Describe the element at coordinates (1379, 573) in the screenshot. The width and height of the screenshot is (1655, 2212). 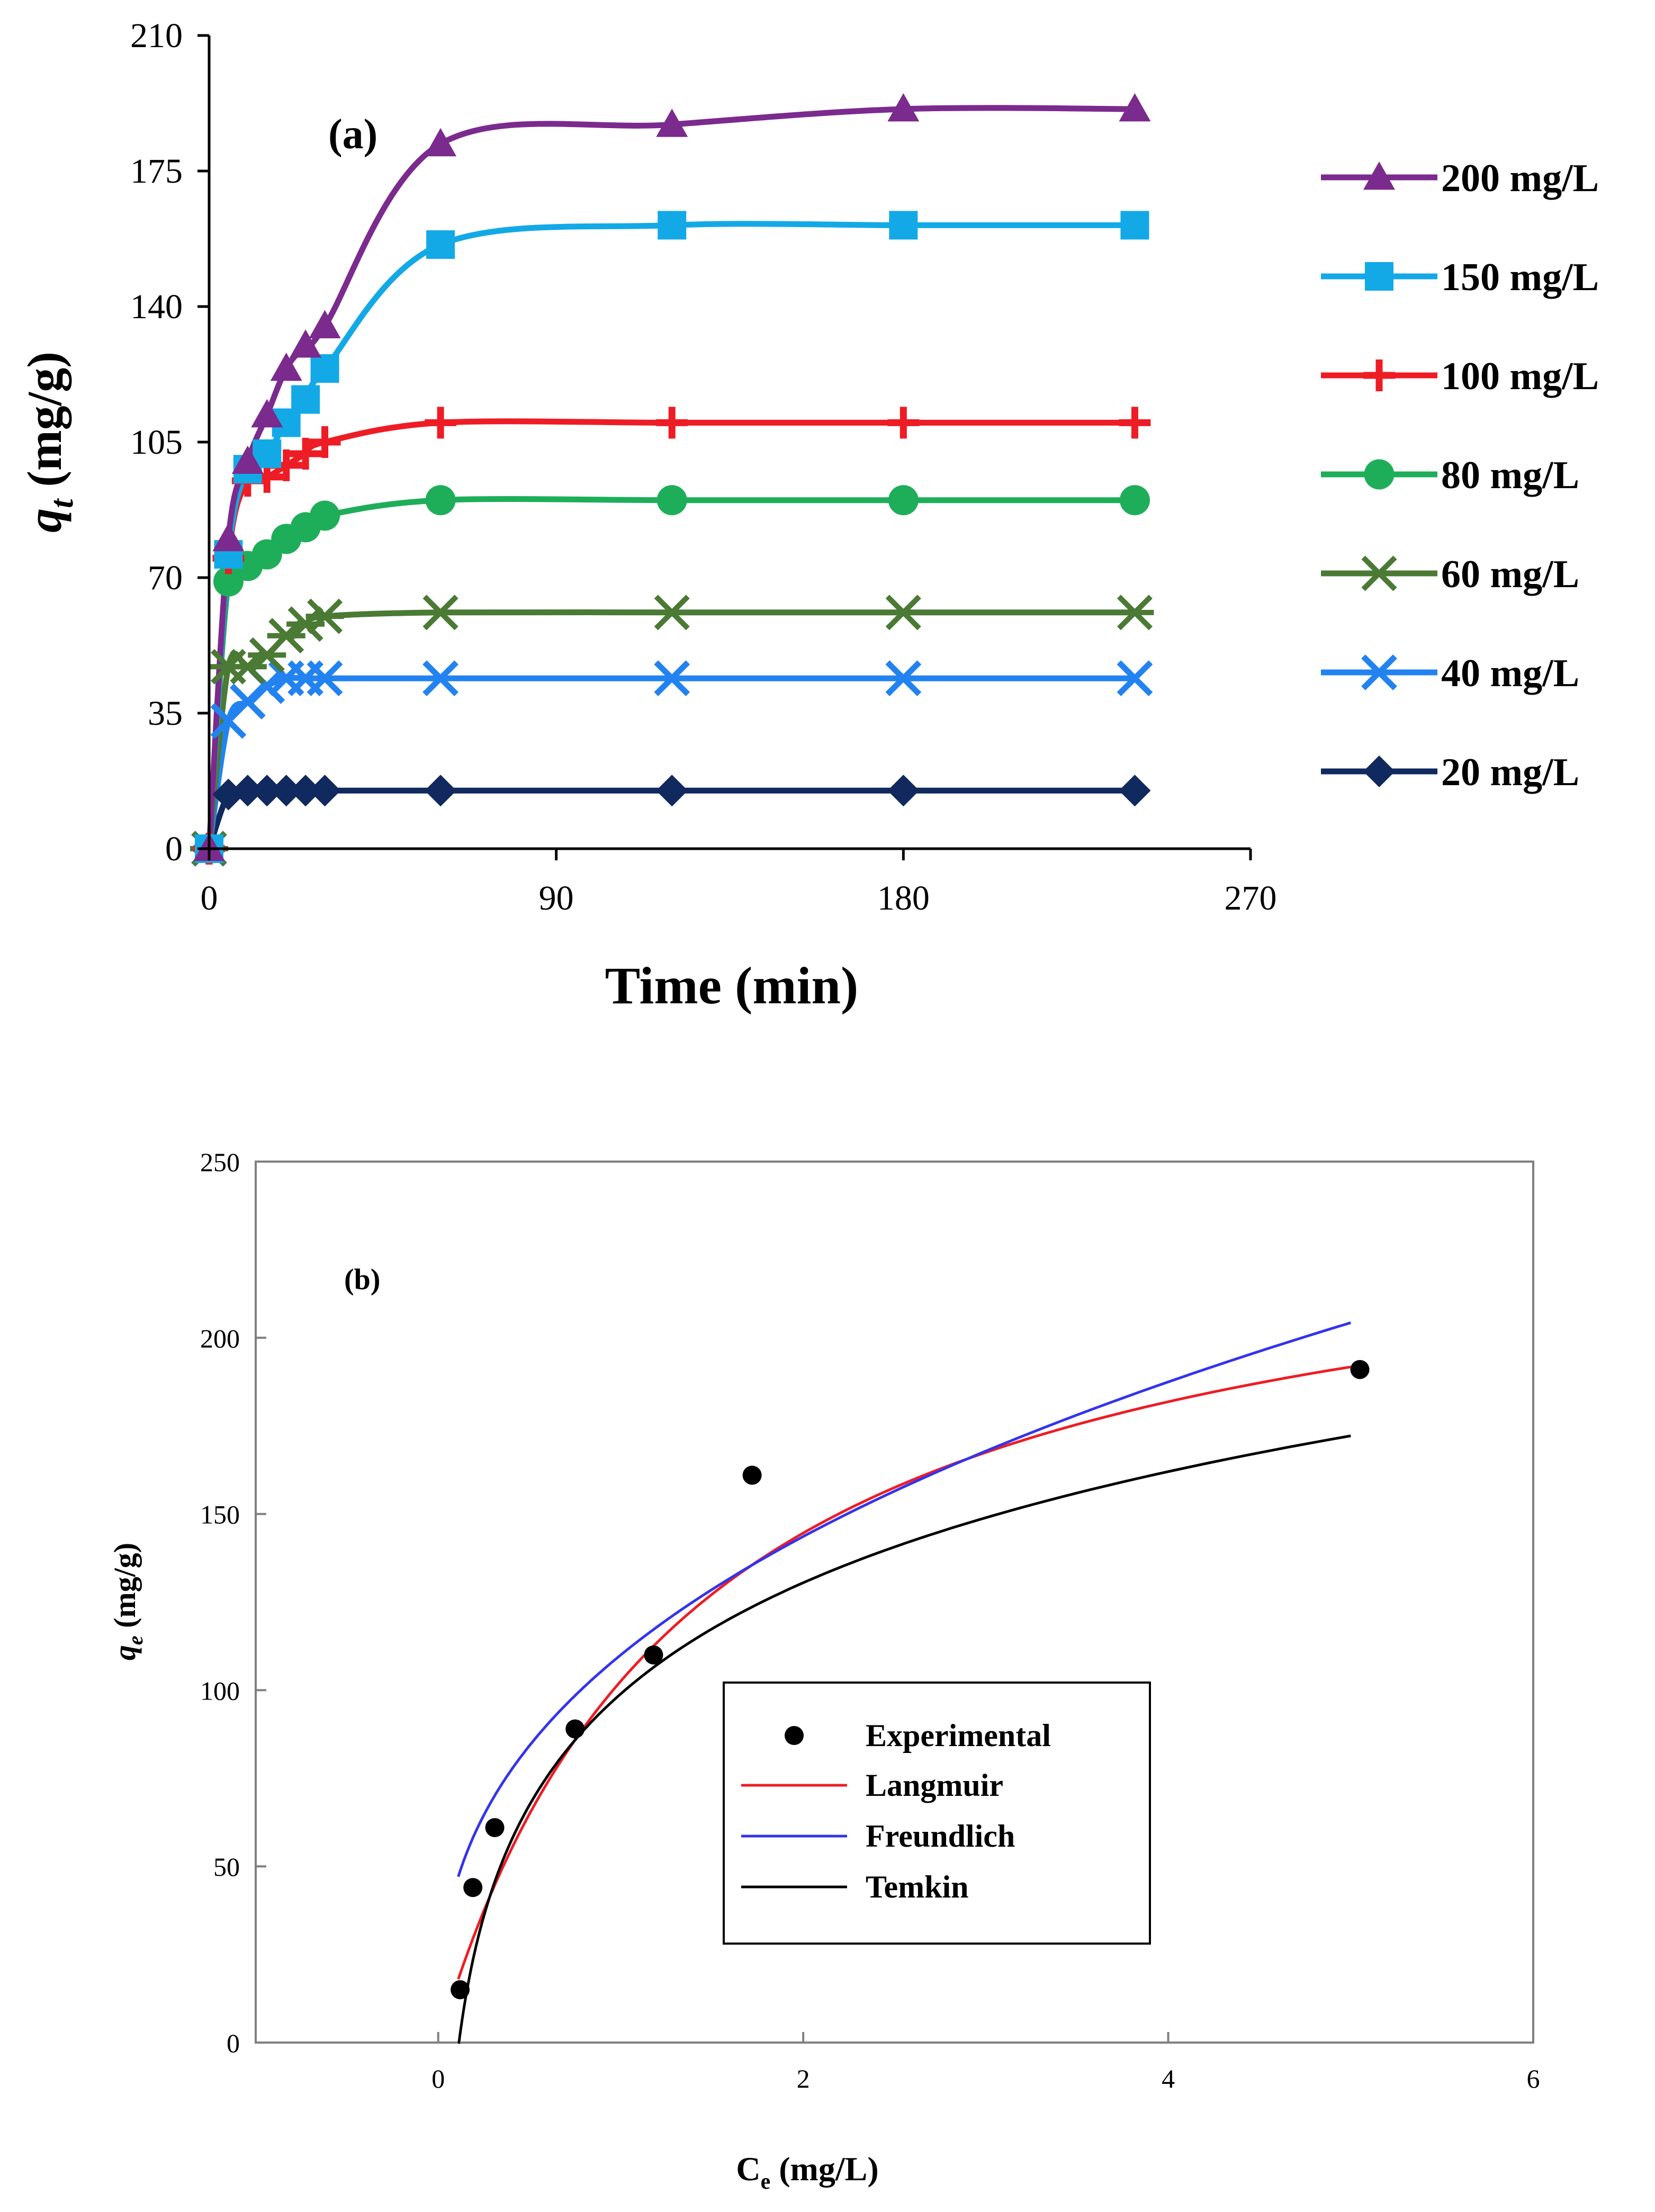
I see `chart-a-legend-marker-60-mg-l` at that location.